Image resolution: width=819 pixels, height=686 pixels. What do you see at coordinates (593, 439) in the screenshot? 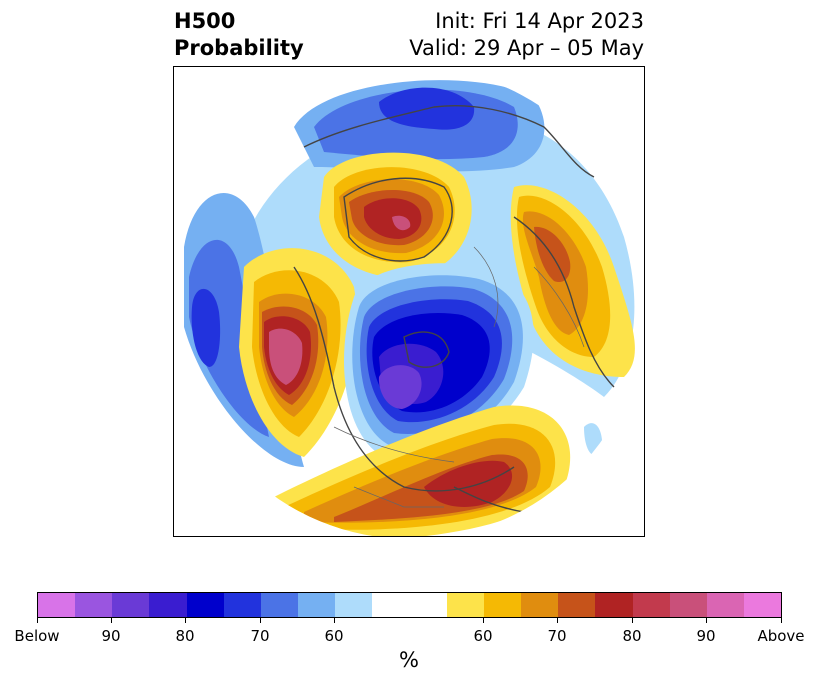
I see `below-atlantic-small` at bounding box center [593, 439].